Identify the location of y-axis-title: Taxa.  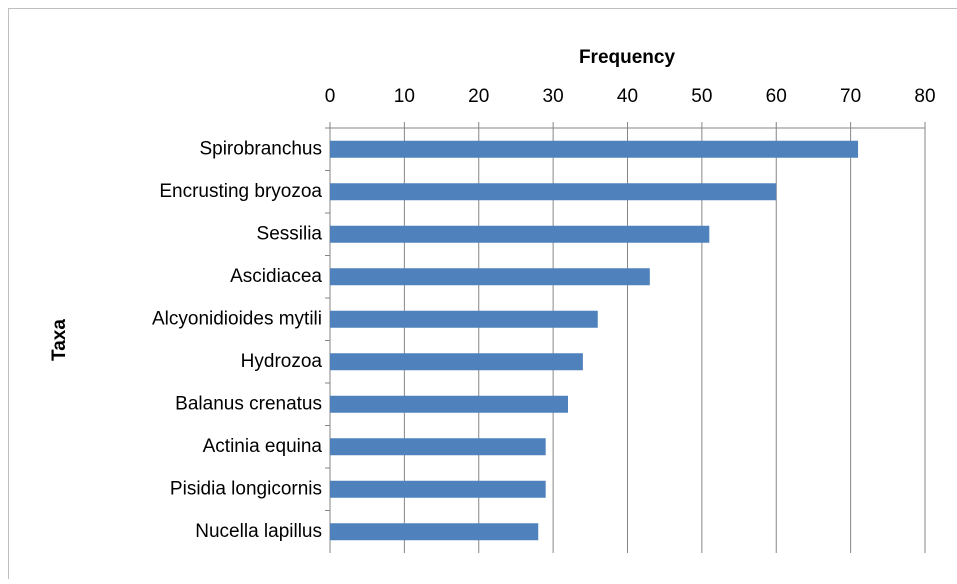
(59, 340).